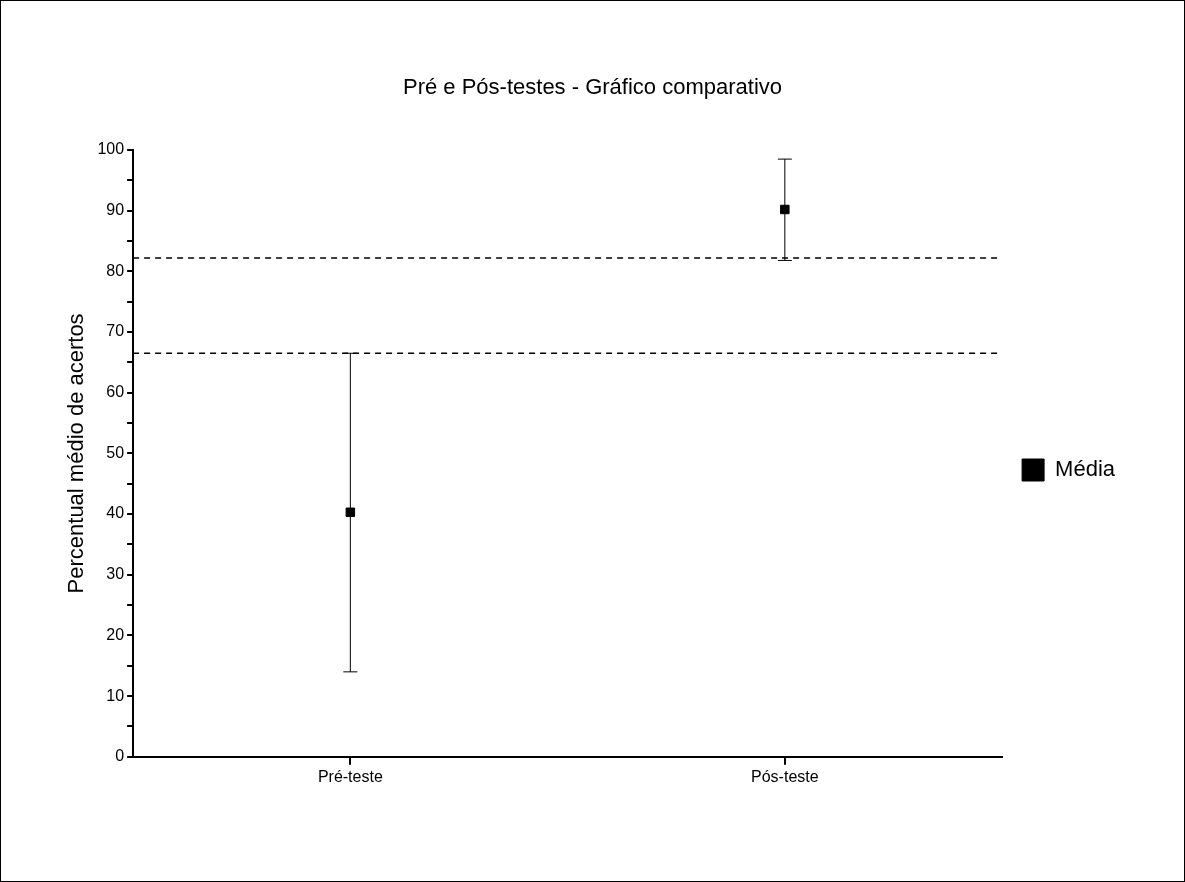 The height and width of the screenshot is (882, 1185). I want to click on y-tick-label: 60, so click(115, 392).